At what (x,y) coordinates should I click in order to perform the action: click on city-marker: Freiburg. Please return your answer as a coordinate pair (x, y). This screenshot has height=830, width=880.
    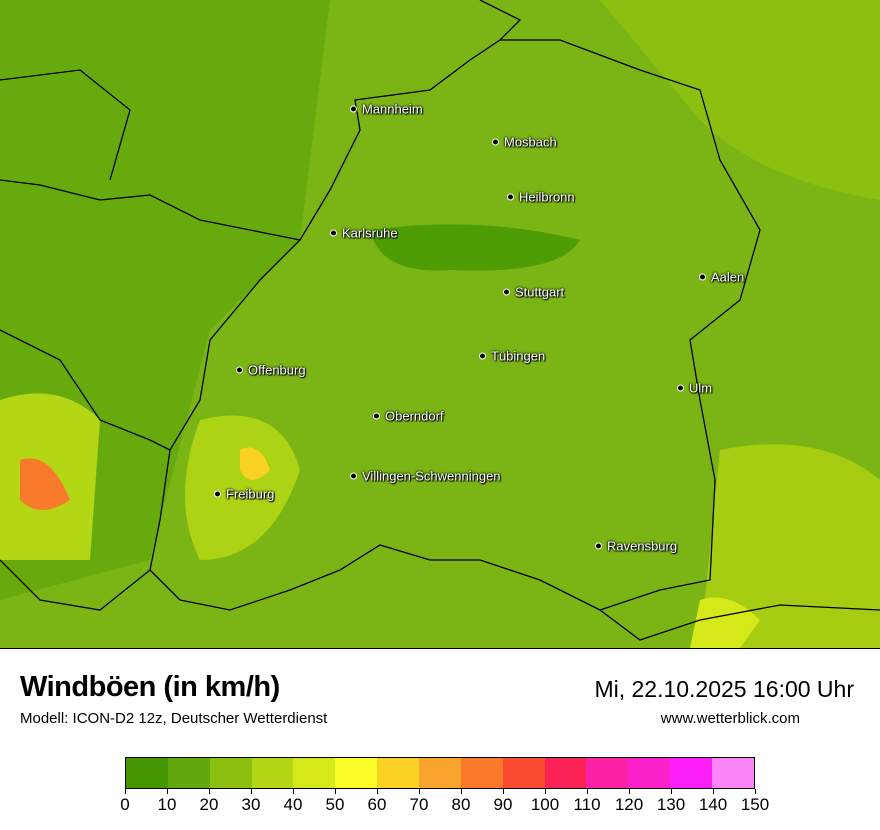
    Looking at the image, I should click on (244, 494).